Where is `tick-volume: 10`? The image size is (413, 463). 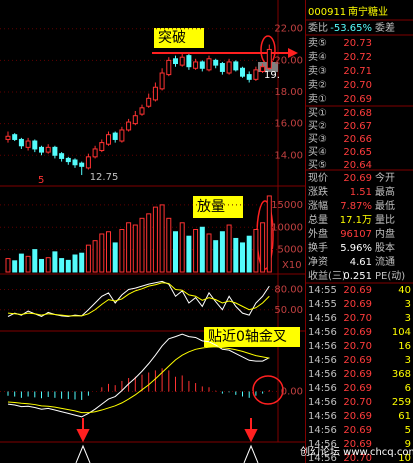
tick-volume: 10 is located at coordinates (404, 458).